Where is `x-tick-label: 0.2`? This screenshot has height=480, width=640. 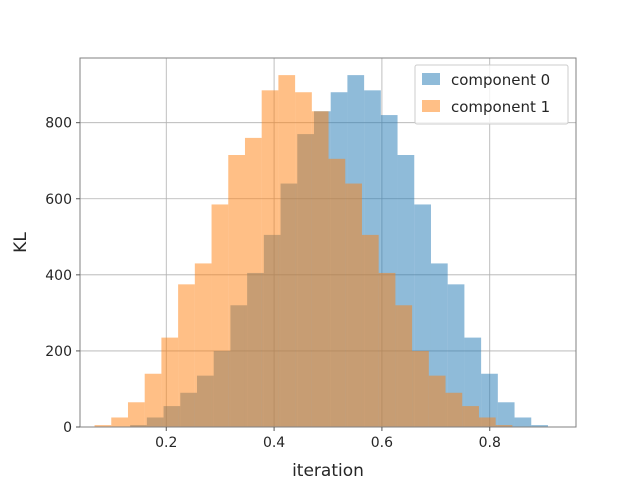 x-tick-label: 0.2 is located at coordinates (166, 443).